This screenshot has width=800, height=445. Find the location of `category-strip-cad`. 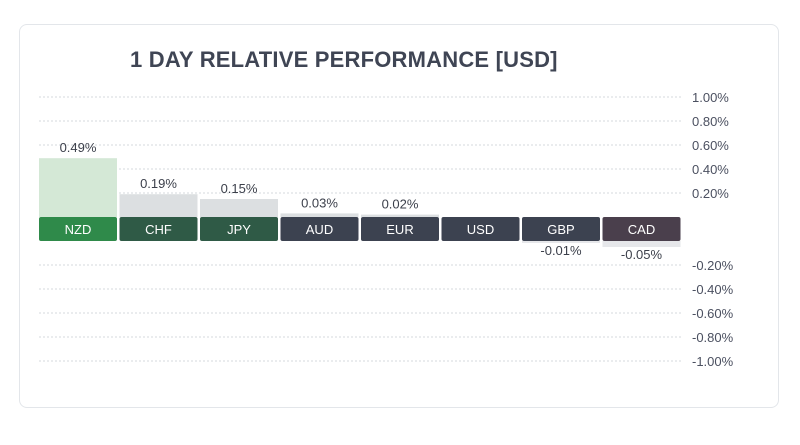

category-strip-cad is located at coordinates (641, 229).